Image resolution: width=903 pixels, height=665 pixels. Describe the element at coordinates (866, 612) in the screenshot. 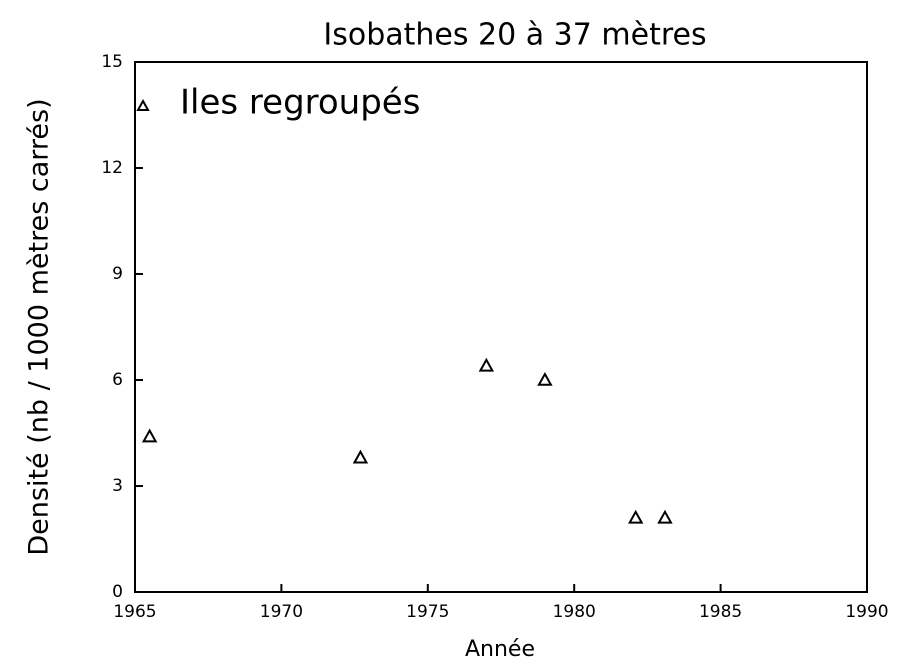

I see `x-tick-label: 1990` at that location.